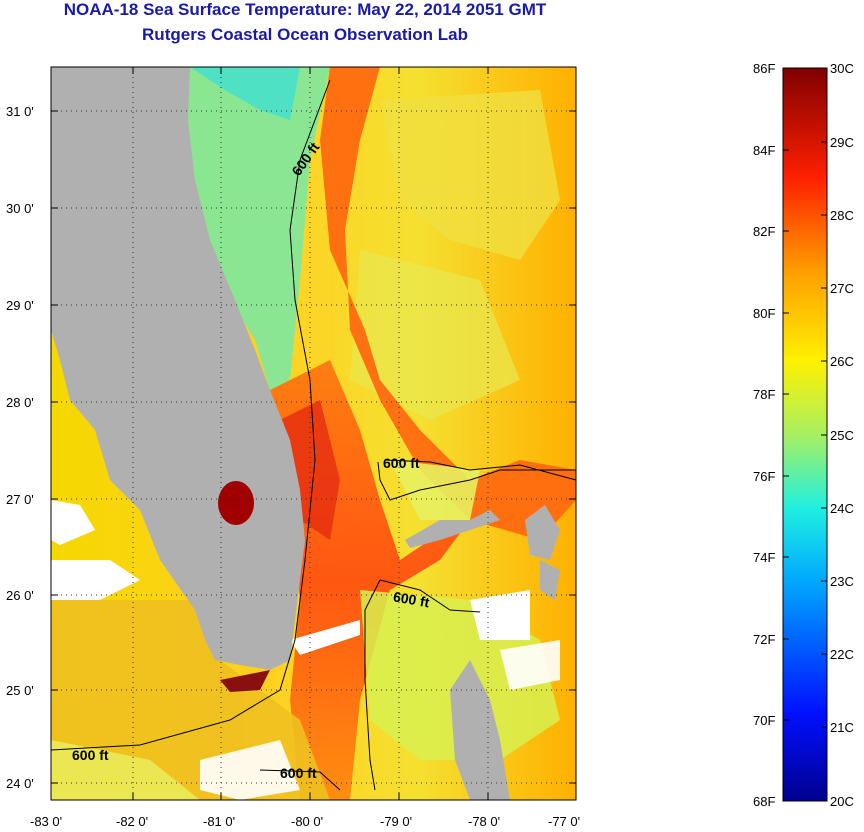 The width and height of the screenshot is (864, 832). What do you see at coordinates (842, 508) in the screenshot?
I see `colorbar-label-24c: 24C` at bounding box center [842, 508].